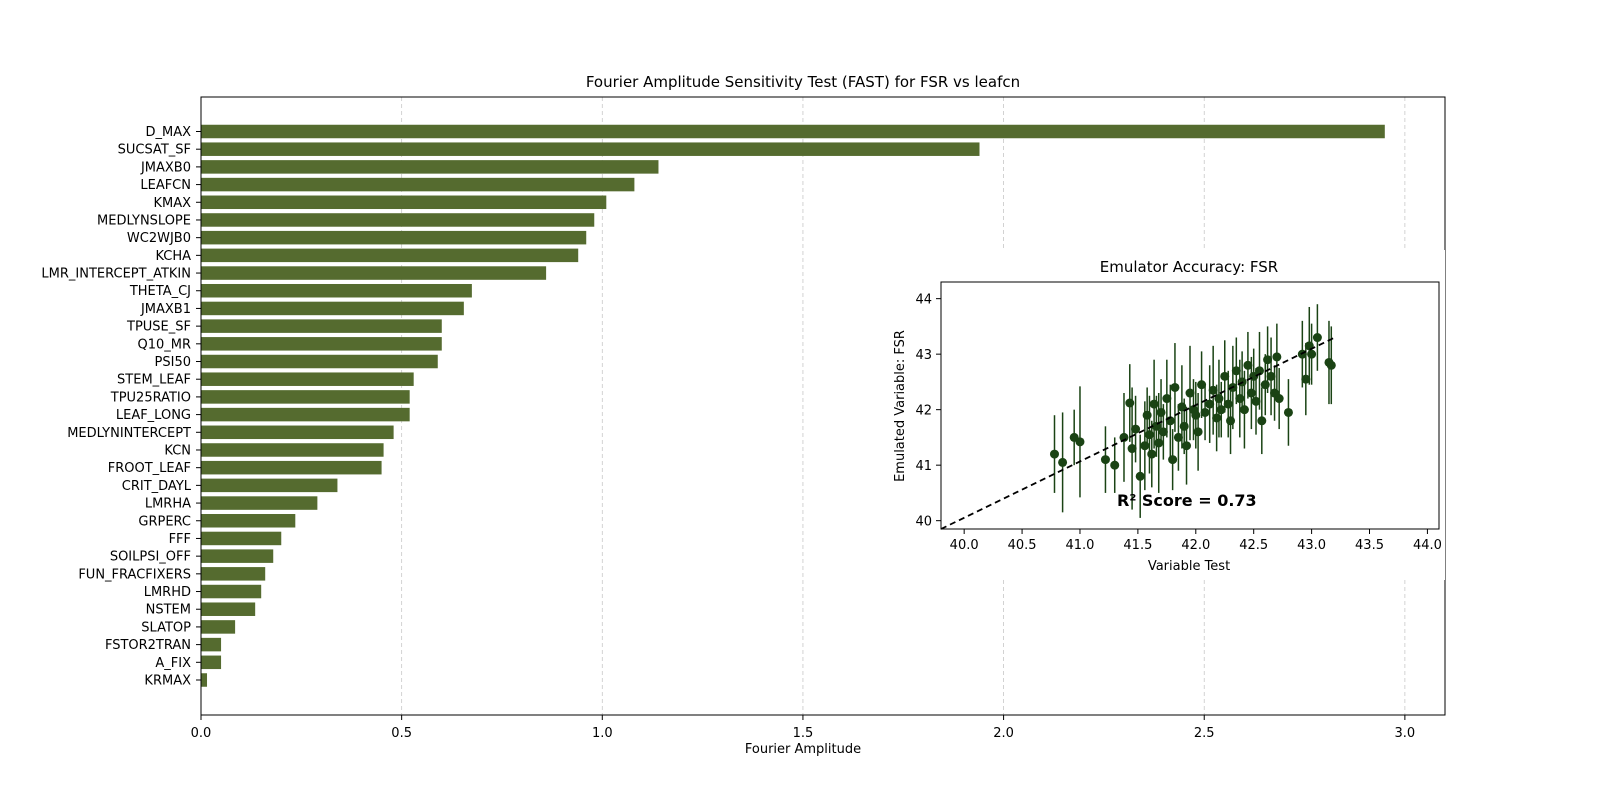 This screenshot has height=800, width=1600. What do you see at coordinates (1022, 545) in the screenshot?
I see `x-tick-label: 40.5` at bounding box center [1022, 545].